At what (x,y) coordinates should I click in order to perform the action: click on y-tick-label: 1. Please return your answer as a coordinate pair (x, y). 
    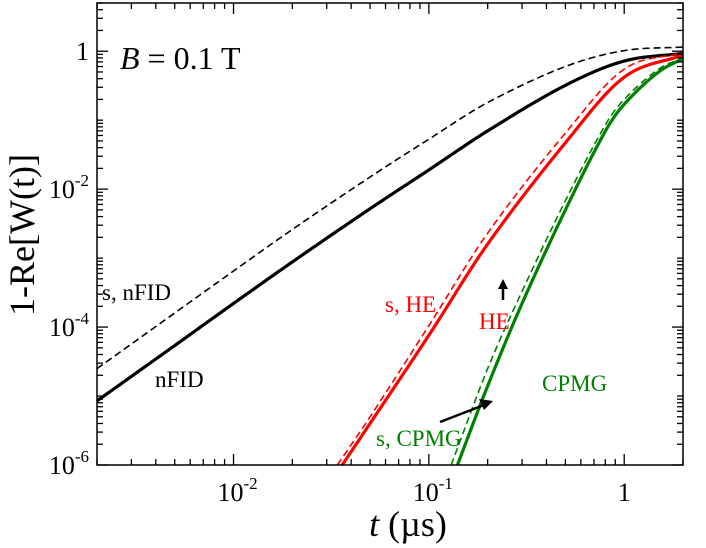
    Looking at the image, I should click on (82, 51).